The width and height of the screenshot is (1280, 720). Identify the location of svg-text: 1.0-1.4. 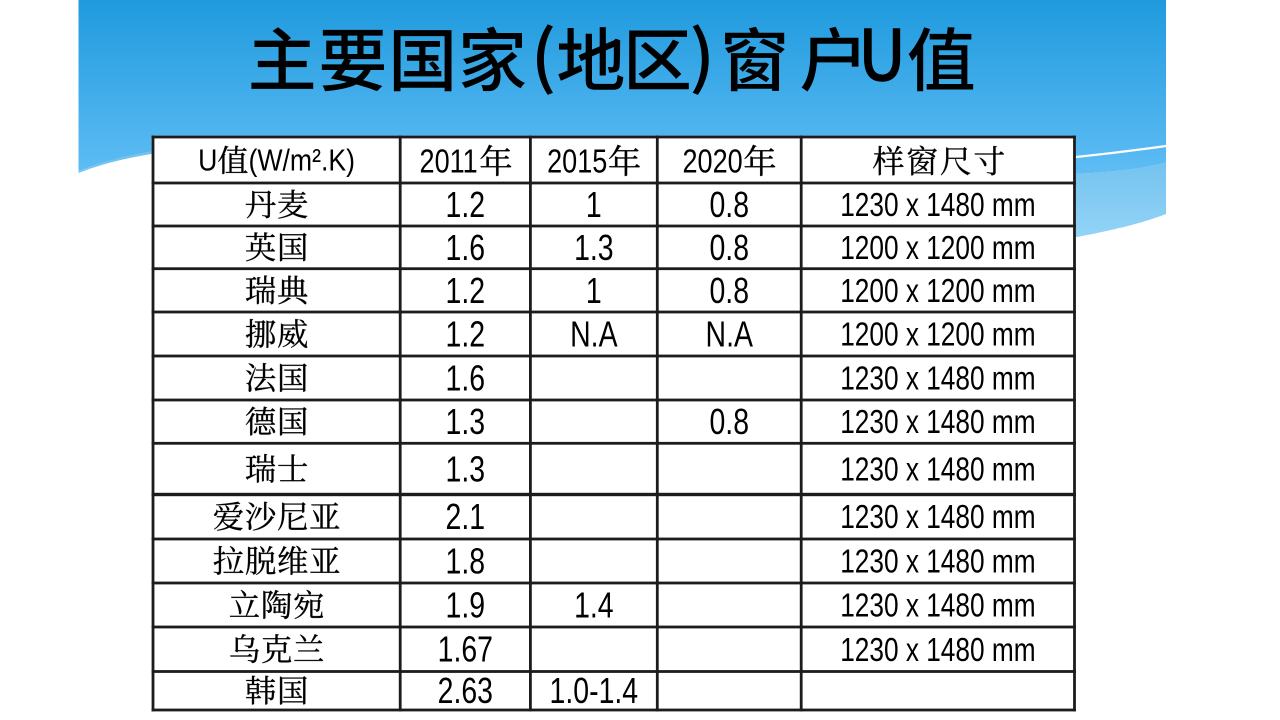
(594, 691).